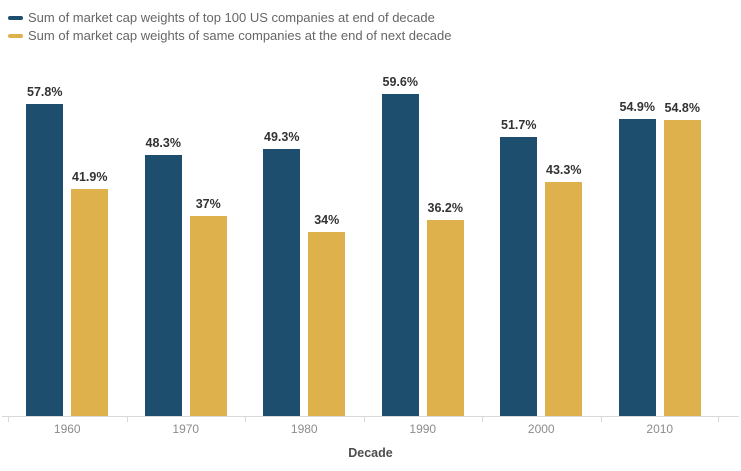  Describe the element at coordinates (208, 203) in the screenshot. I see `data-label-1970-series2: 37%` at that location.